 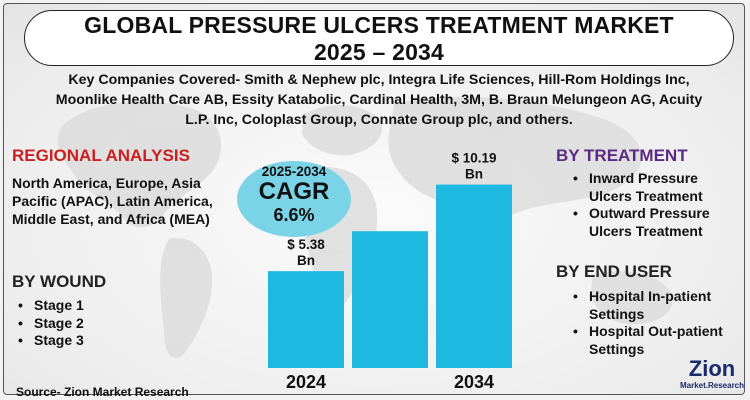 What do you see at coordinates (473, 166) in the screenshot?
I see `data-label: $ 10.19 Bn` at bounding box center [473, 166].